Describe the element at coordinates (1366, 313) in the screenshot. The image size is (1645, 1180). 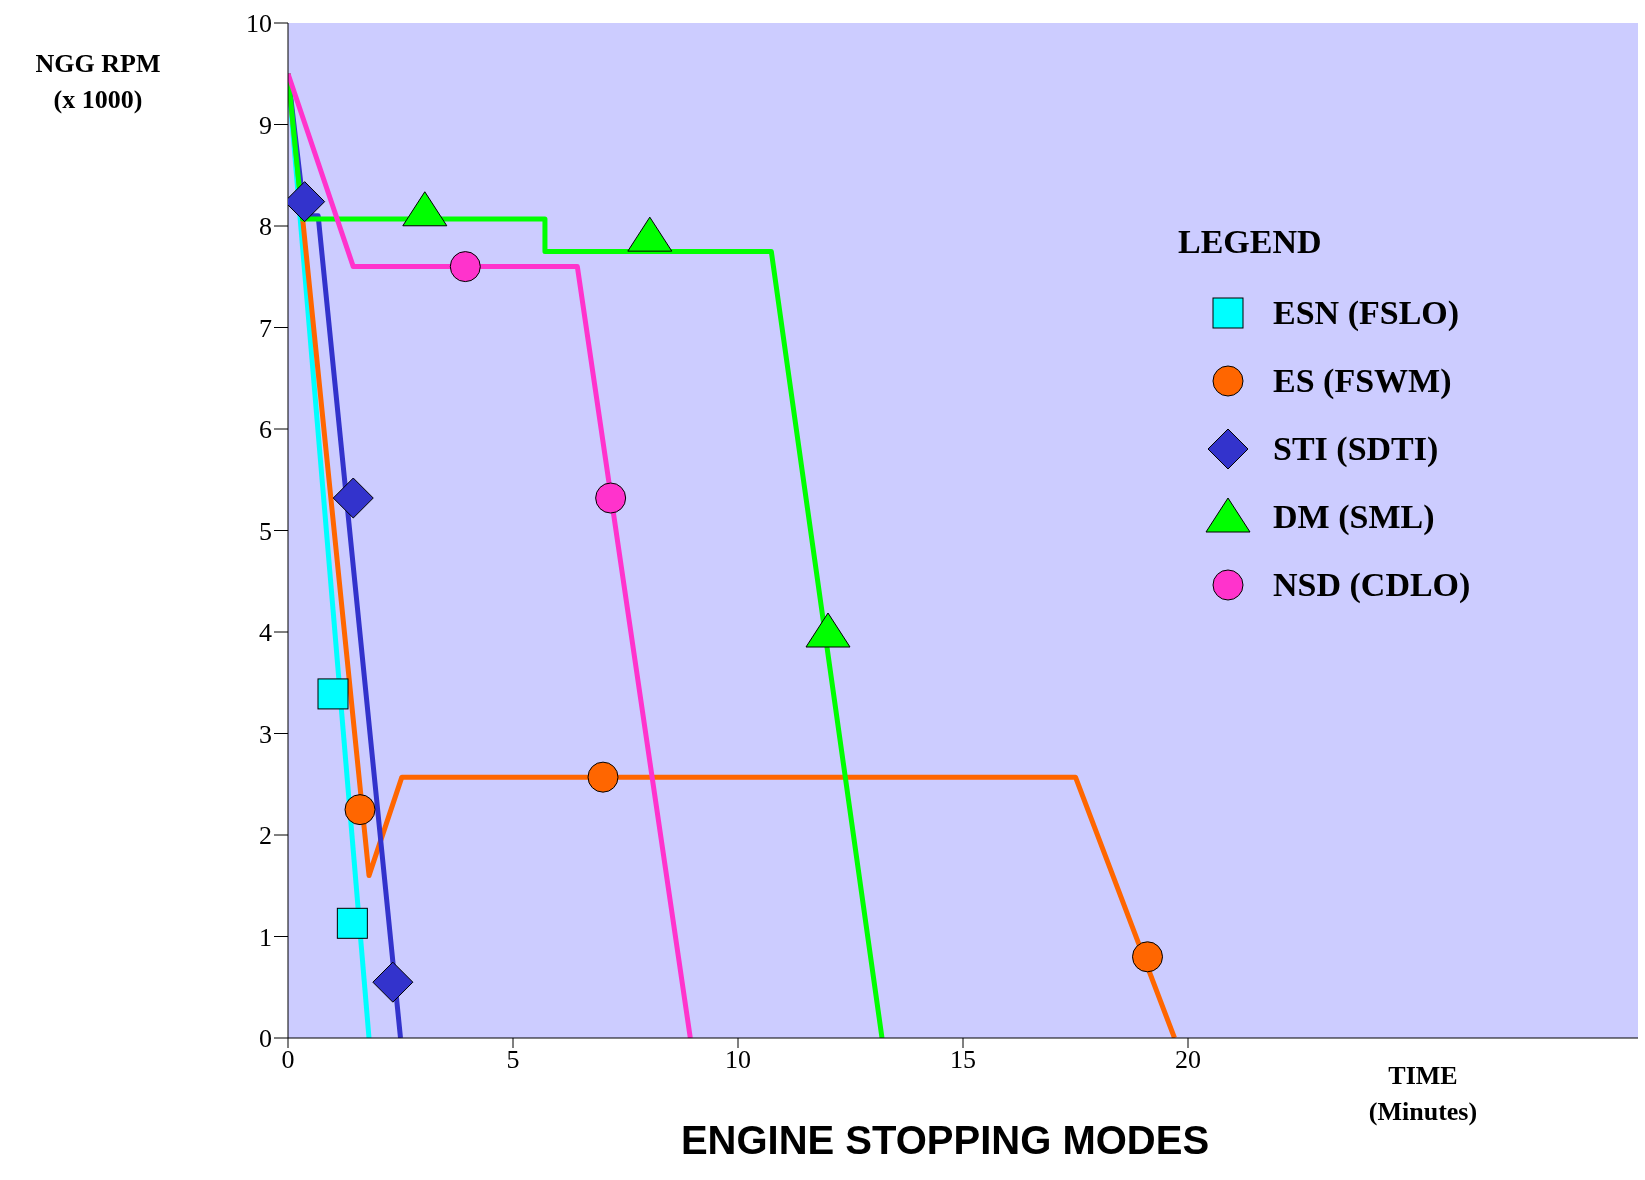
I see `legend-label: ESN (FSLO)` at that location.